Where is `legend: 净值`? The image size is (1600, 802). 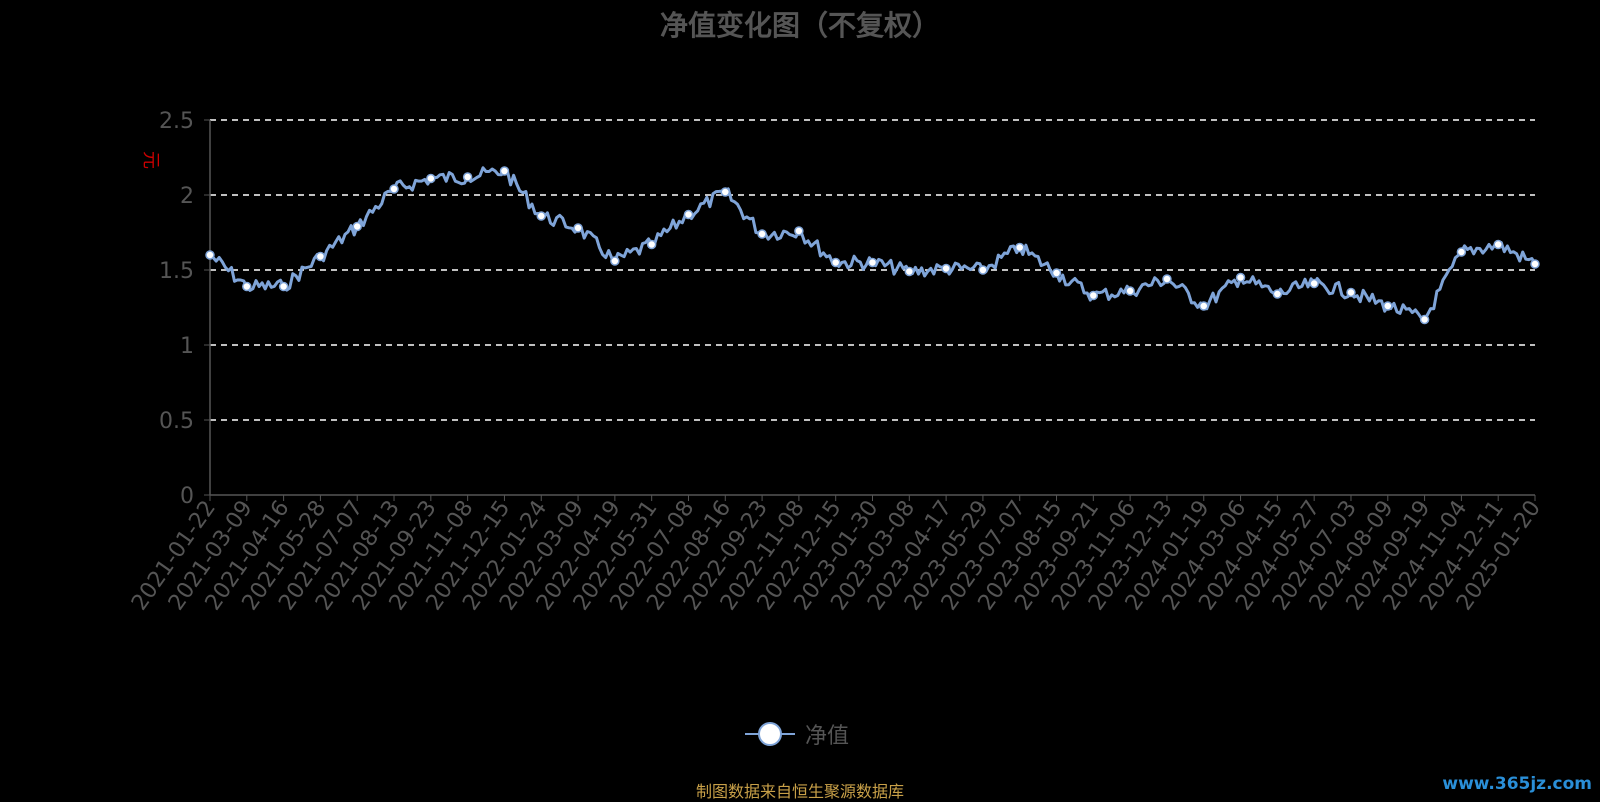 legend: 净值 is located at coordinates (797, 734).